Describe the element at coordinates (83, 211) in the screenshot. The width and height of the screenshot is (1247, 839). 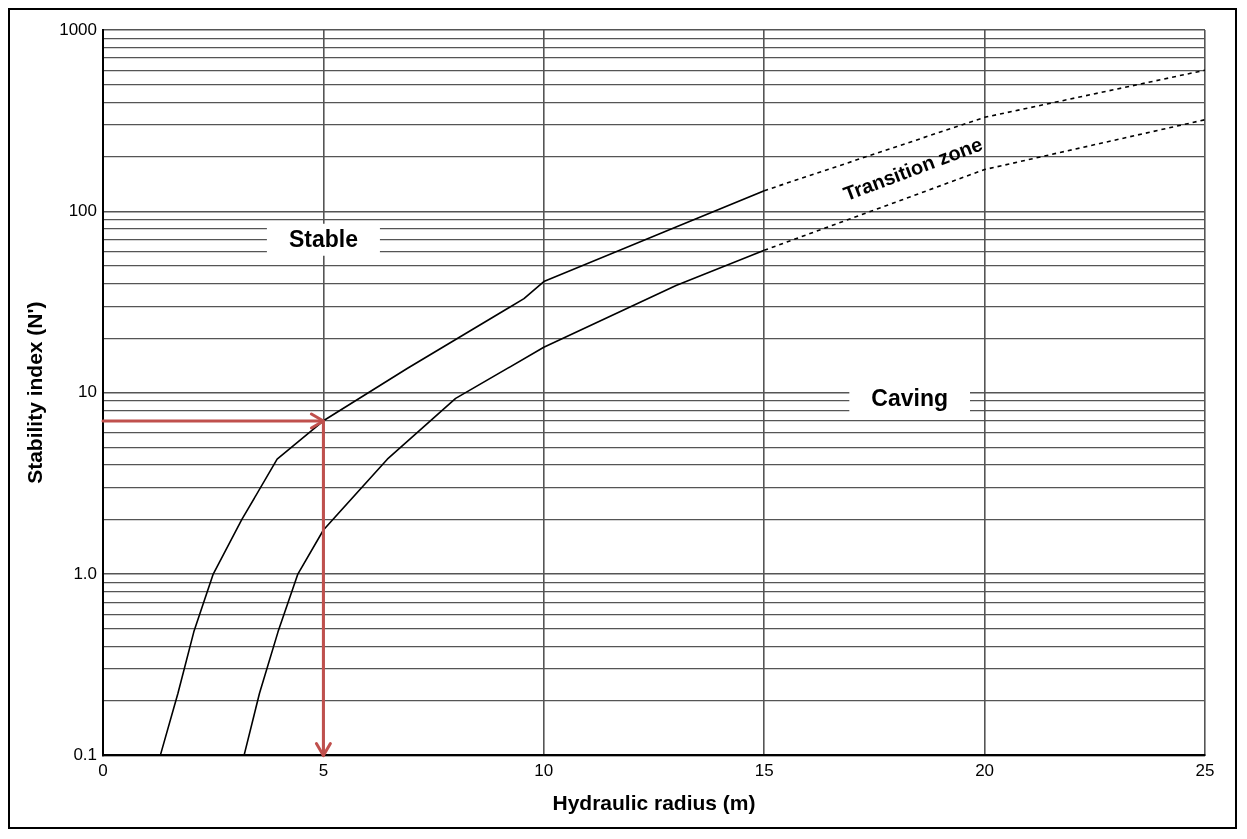
I see `y-tick-label: 100` at that location.